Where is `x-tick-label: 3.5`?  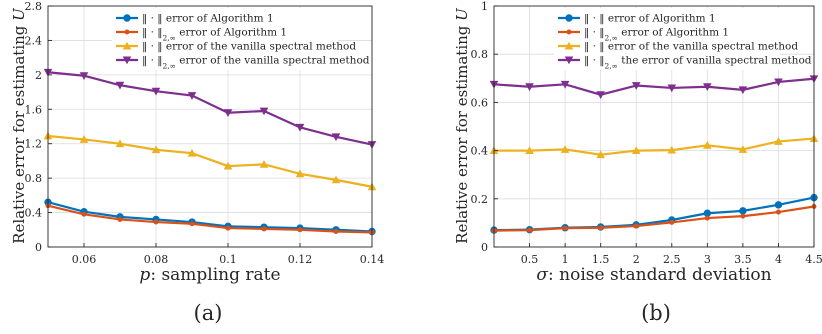
x-tick-label: 3.5 is located at coordinates (743, 259).